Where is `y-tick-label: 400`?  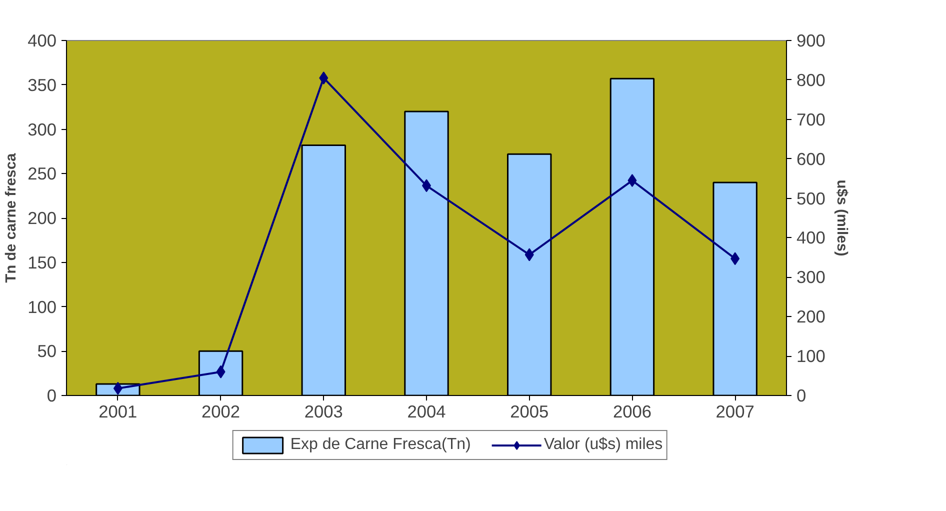
y-tick-label: 400 is located at coordinates (42, 40).